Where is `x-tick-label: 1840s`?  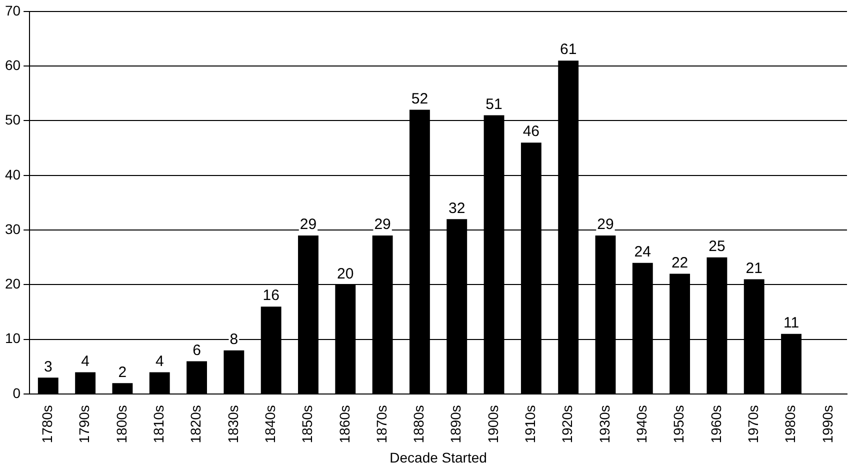
x-tick-label: 1840s is located at coordinates (270, 424).